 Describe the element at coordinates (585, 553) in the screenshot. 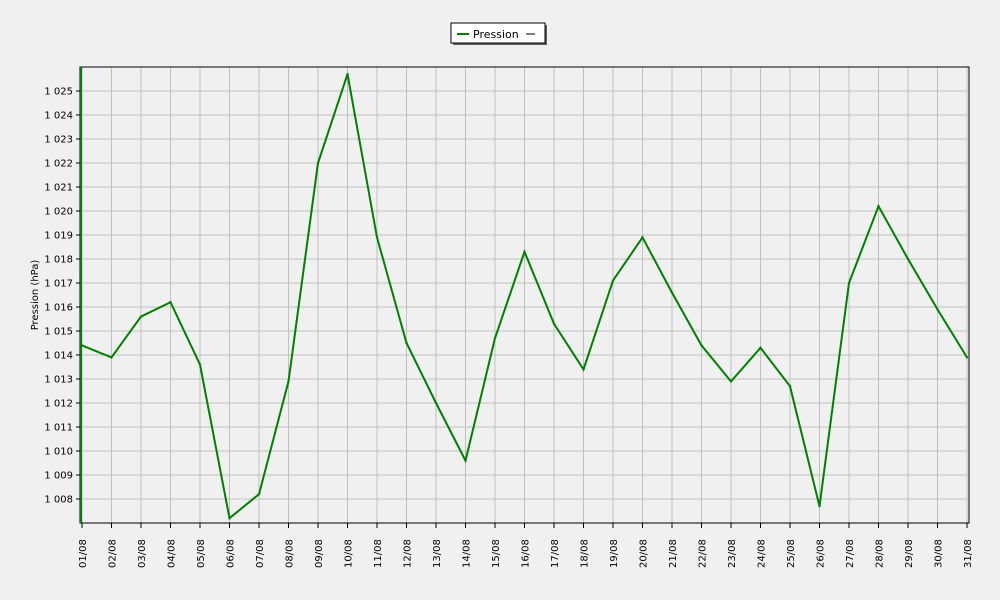

I see `x-tick-label: 18/08` at that location.